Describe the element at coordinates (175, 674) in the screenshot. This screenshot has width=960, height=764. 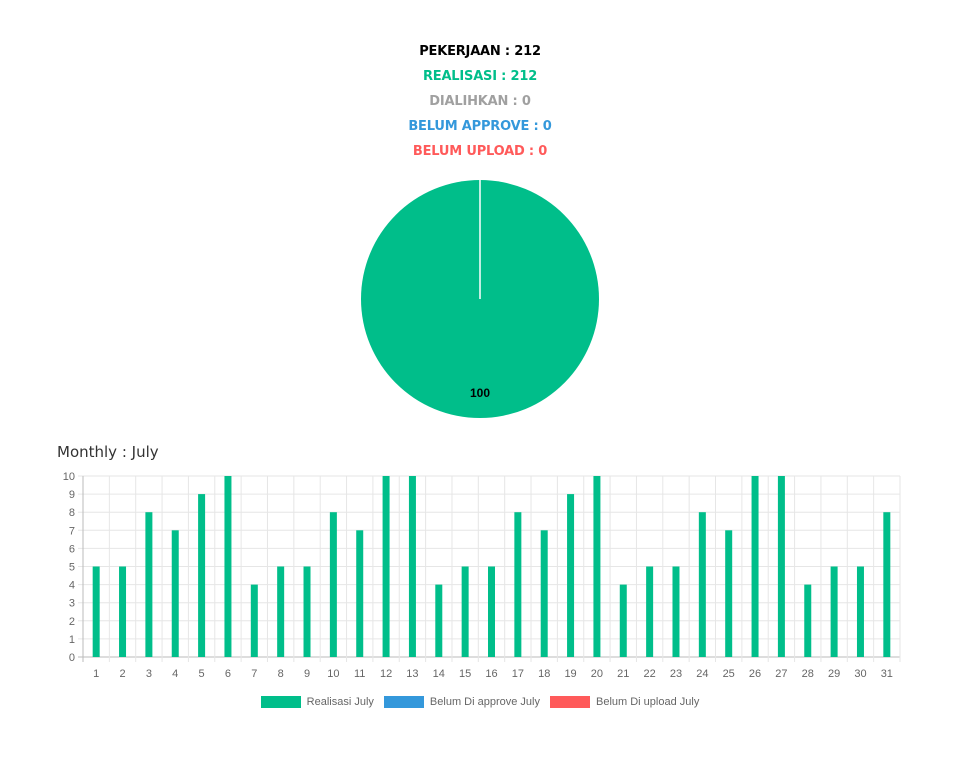
I see `x-tick-label: 4` at that location.